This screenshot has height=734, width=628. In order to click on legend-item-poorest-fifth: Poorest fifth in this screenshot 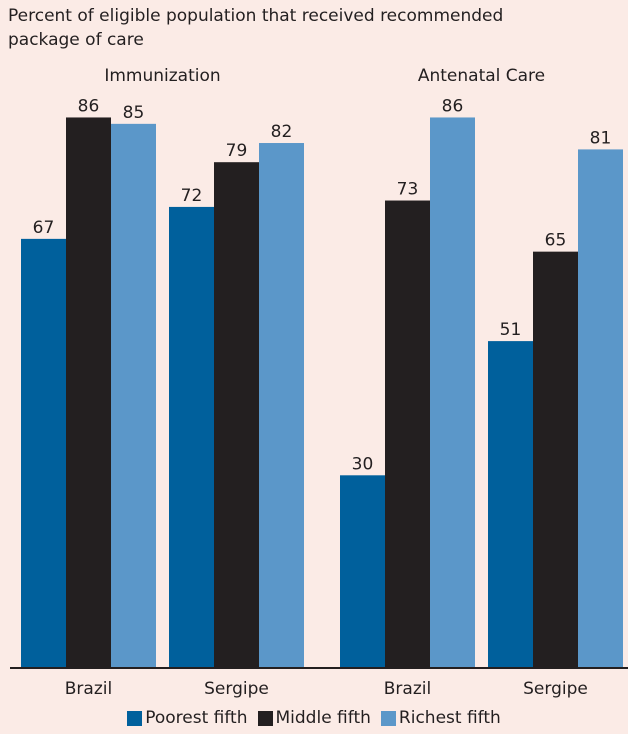, I will do `click(187, 718)`.